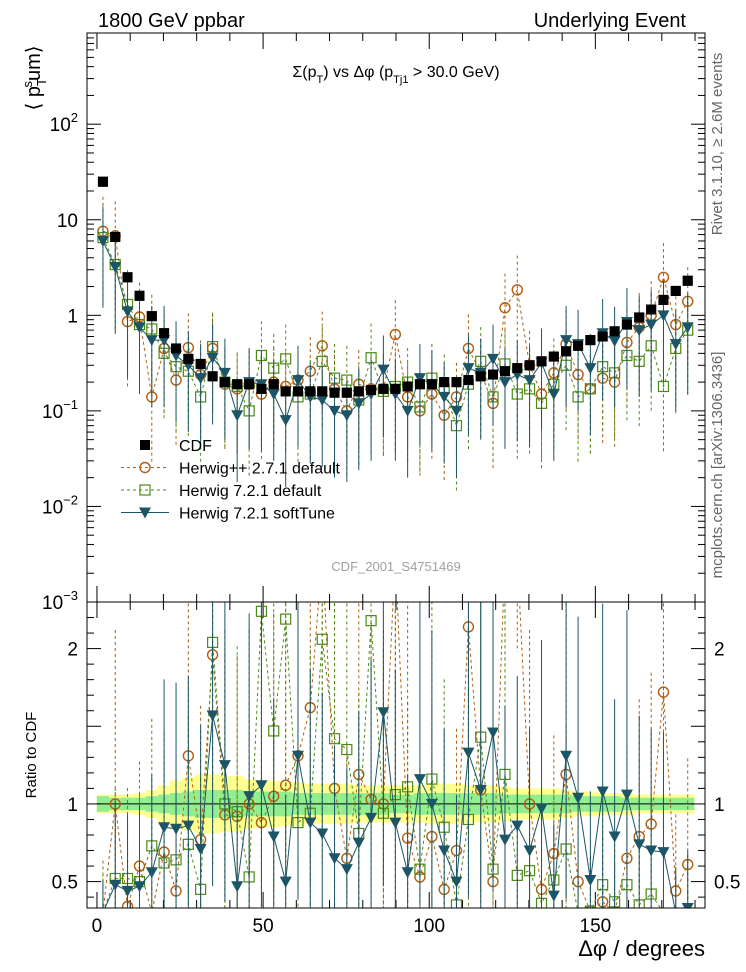 This screenshot has width=746, height=972. What do you see at coordinates (74, 117) in the screenshot?
I see `main-y-tick-exp: 2` at bounding box center [74, 117].